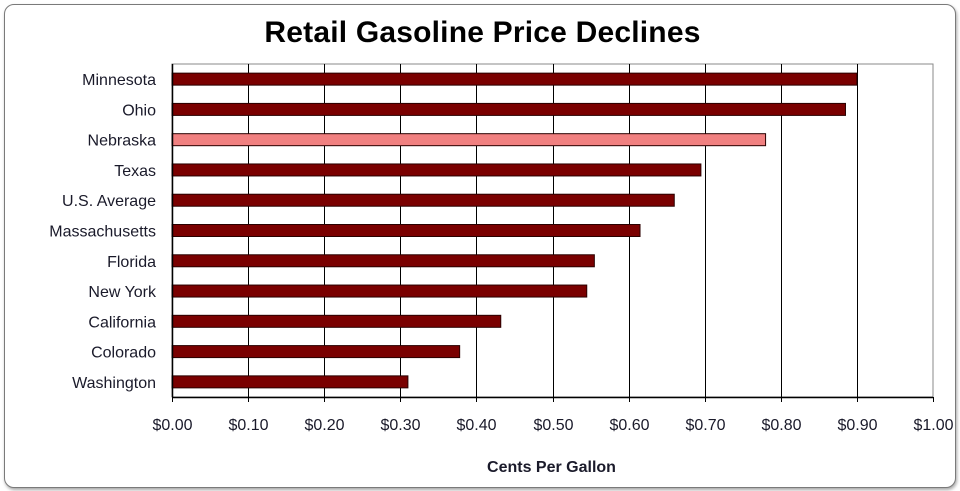 The width and height of the screenshot is (960, 491). I want to click on bar-colorado, so click(316, 352).